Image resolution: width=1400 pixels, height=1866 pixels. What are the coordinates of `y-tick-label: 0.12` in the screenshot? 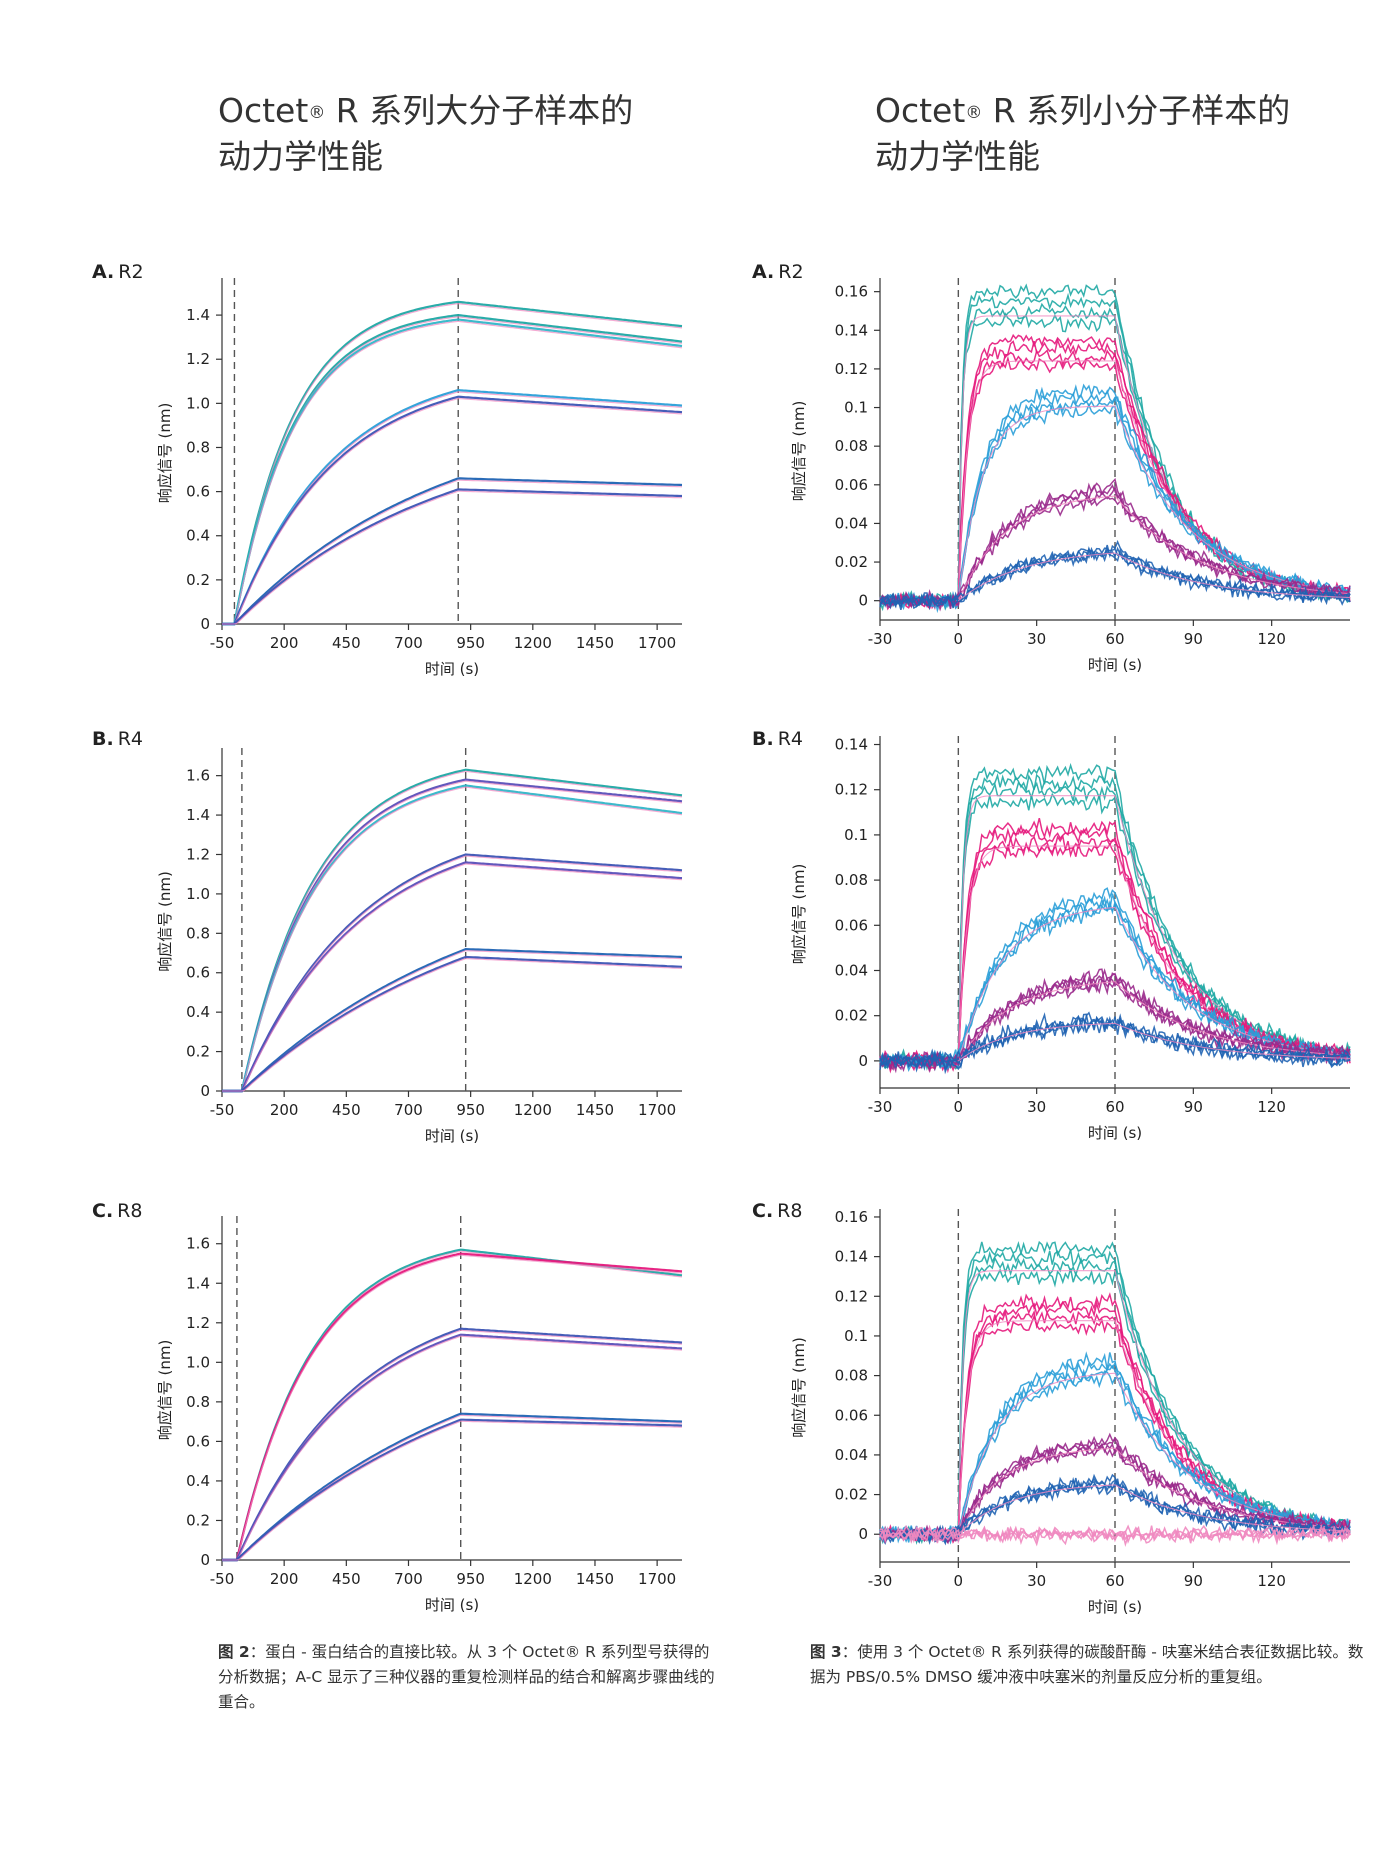 It's located at (851, 790).